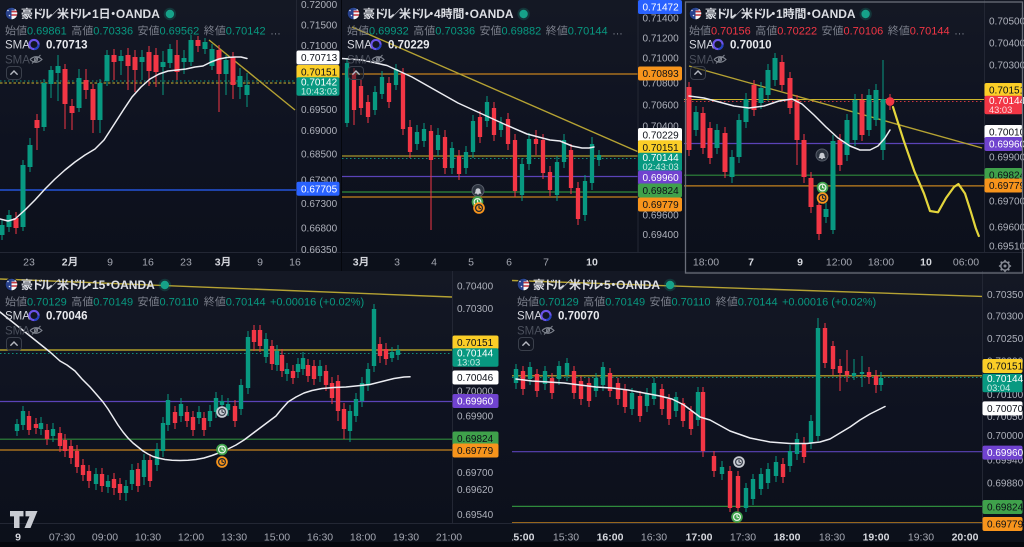 Image resolution: width=1024 pixels, height=547 pixels. What do you see at coordinates (610, 536) in the screenshot?
I see `svg-text: 16:00` at bounding box center [610, 536].